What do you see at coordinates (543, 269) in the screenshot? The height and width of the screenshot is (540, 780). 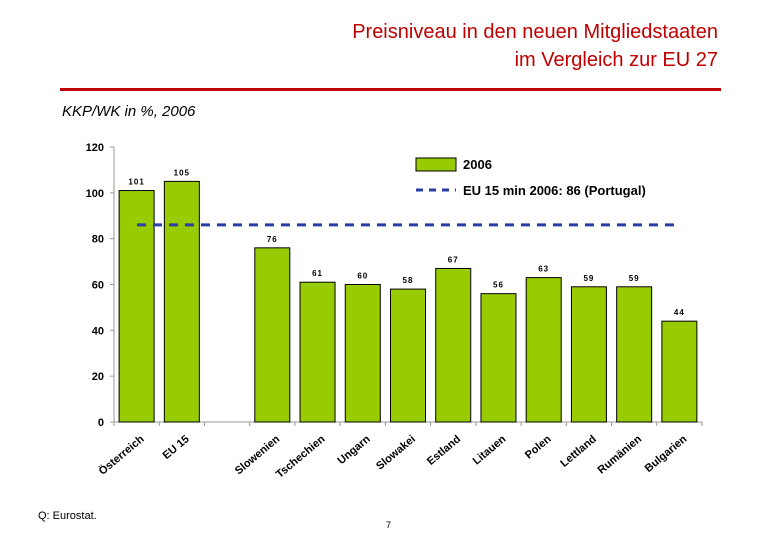 I see `bar-value-label: 63` at bounding box center [543, 269].